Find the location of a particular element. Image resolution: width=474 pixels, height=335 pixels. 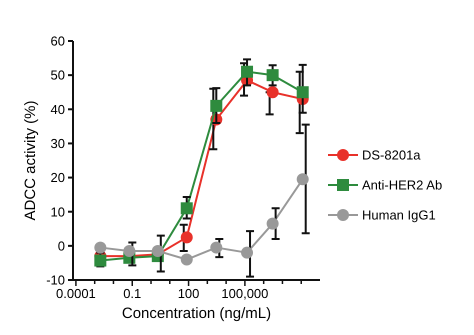

y-tick-label: -10 is located at coordinates (55, 280).